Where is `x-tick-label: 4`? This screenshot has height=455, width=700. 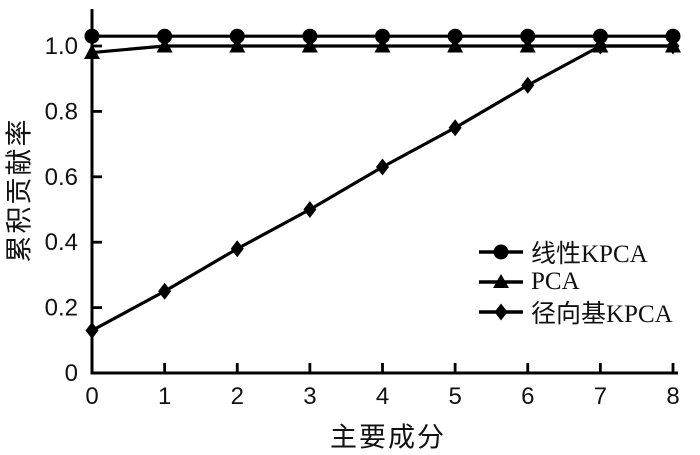
x-tick-label: 4 is located at coordinates (382, 396).